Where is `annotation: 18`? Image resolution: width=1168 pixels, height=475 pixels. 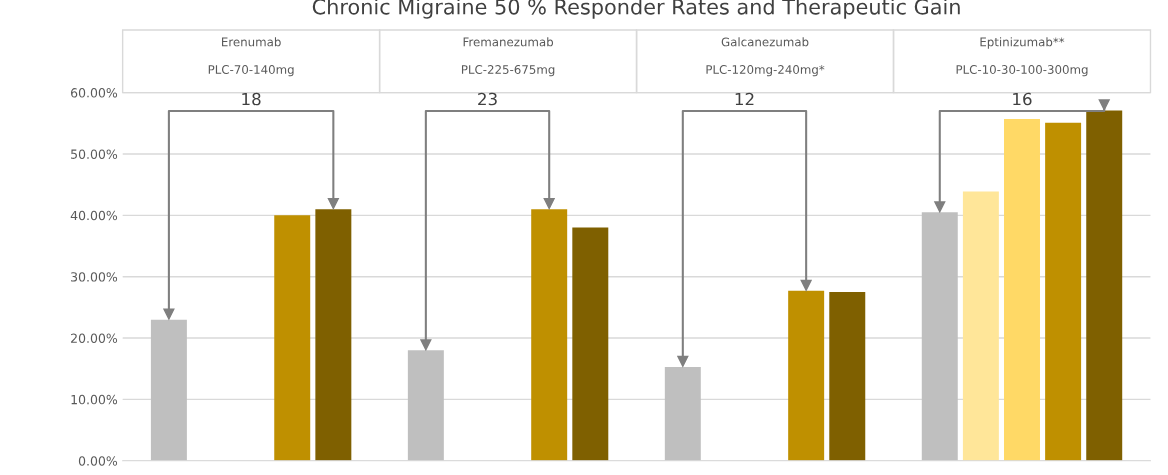 annotation: 18 is located at coordinates (251, 99).